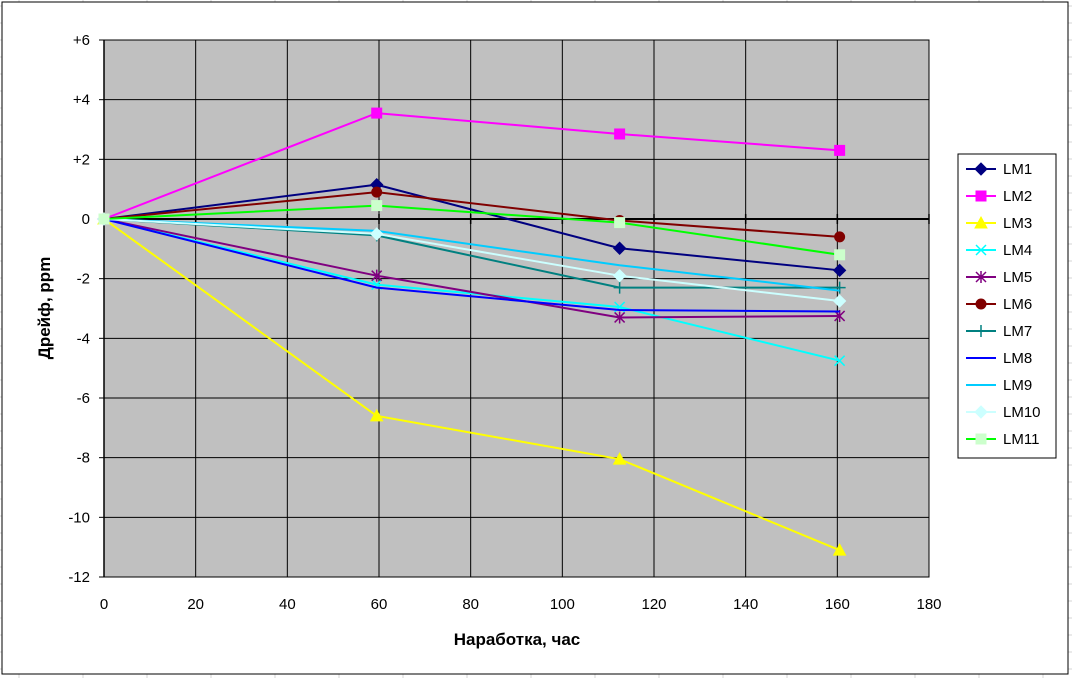 The image size is (1072, 678). What do you see at coordinates (999, 196) in the screenshot?
I see `legend-item-lm2: LM2` at bounding box center [999, 196].